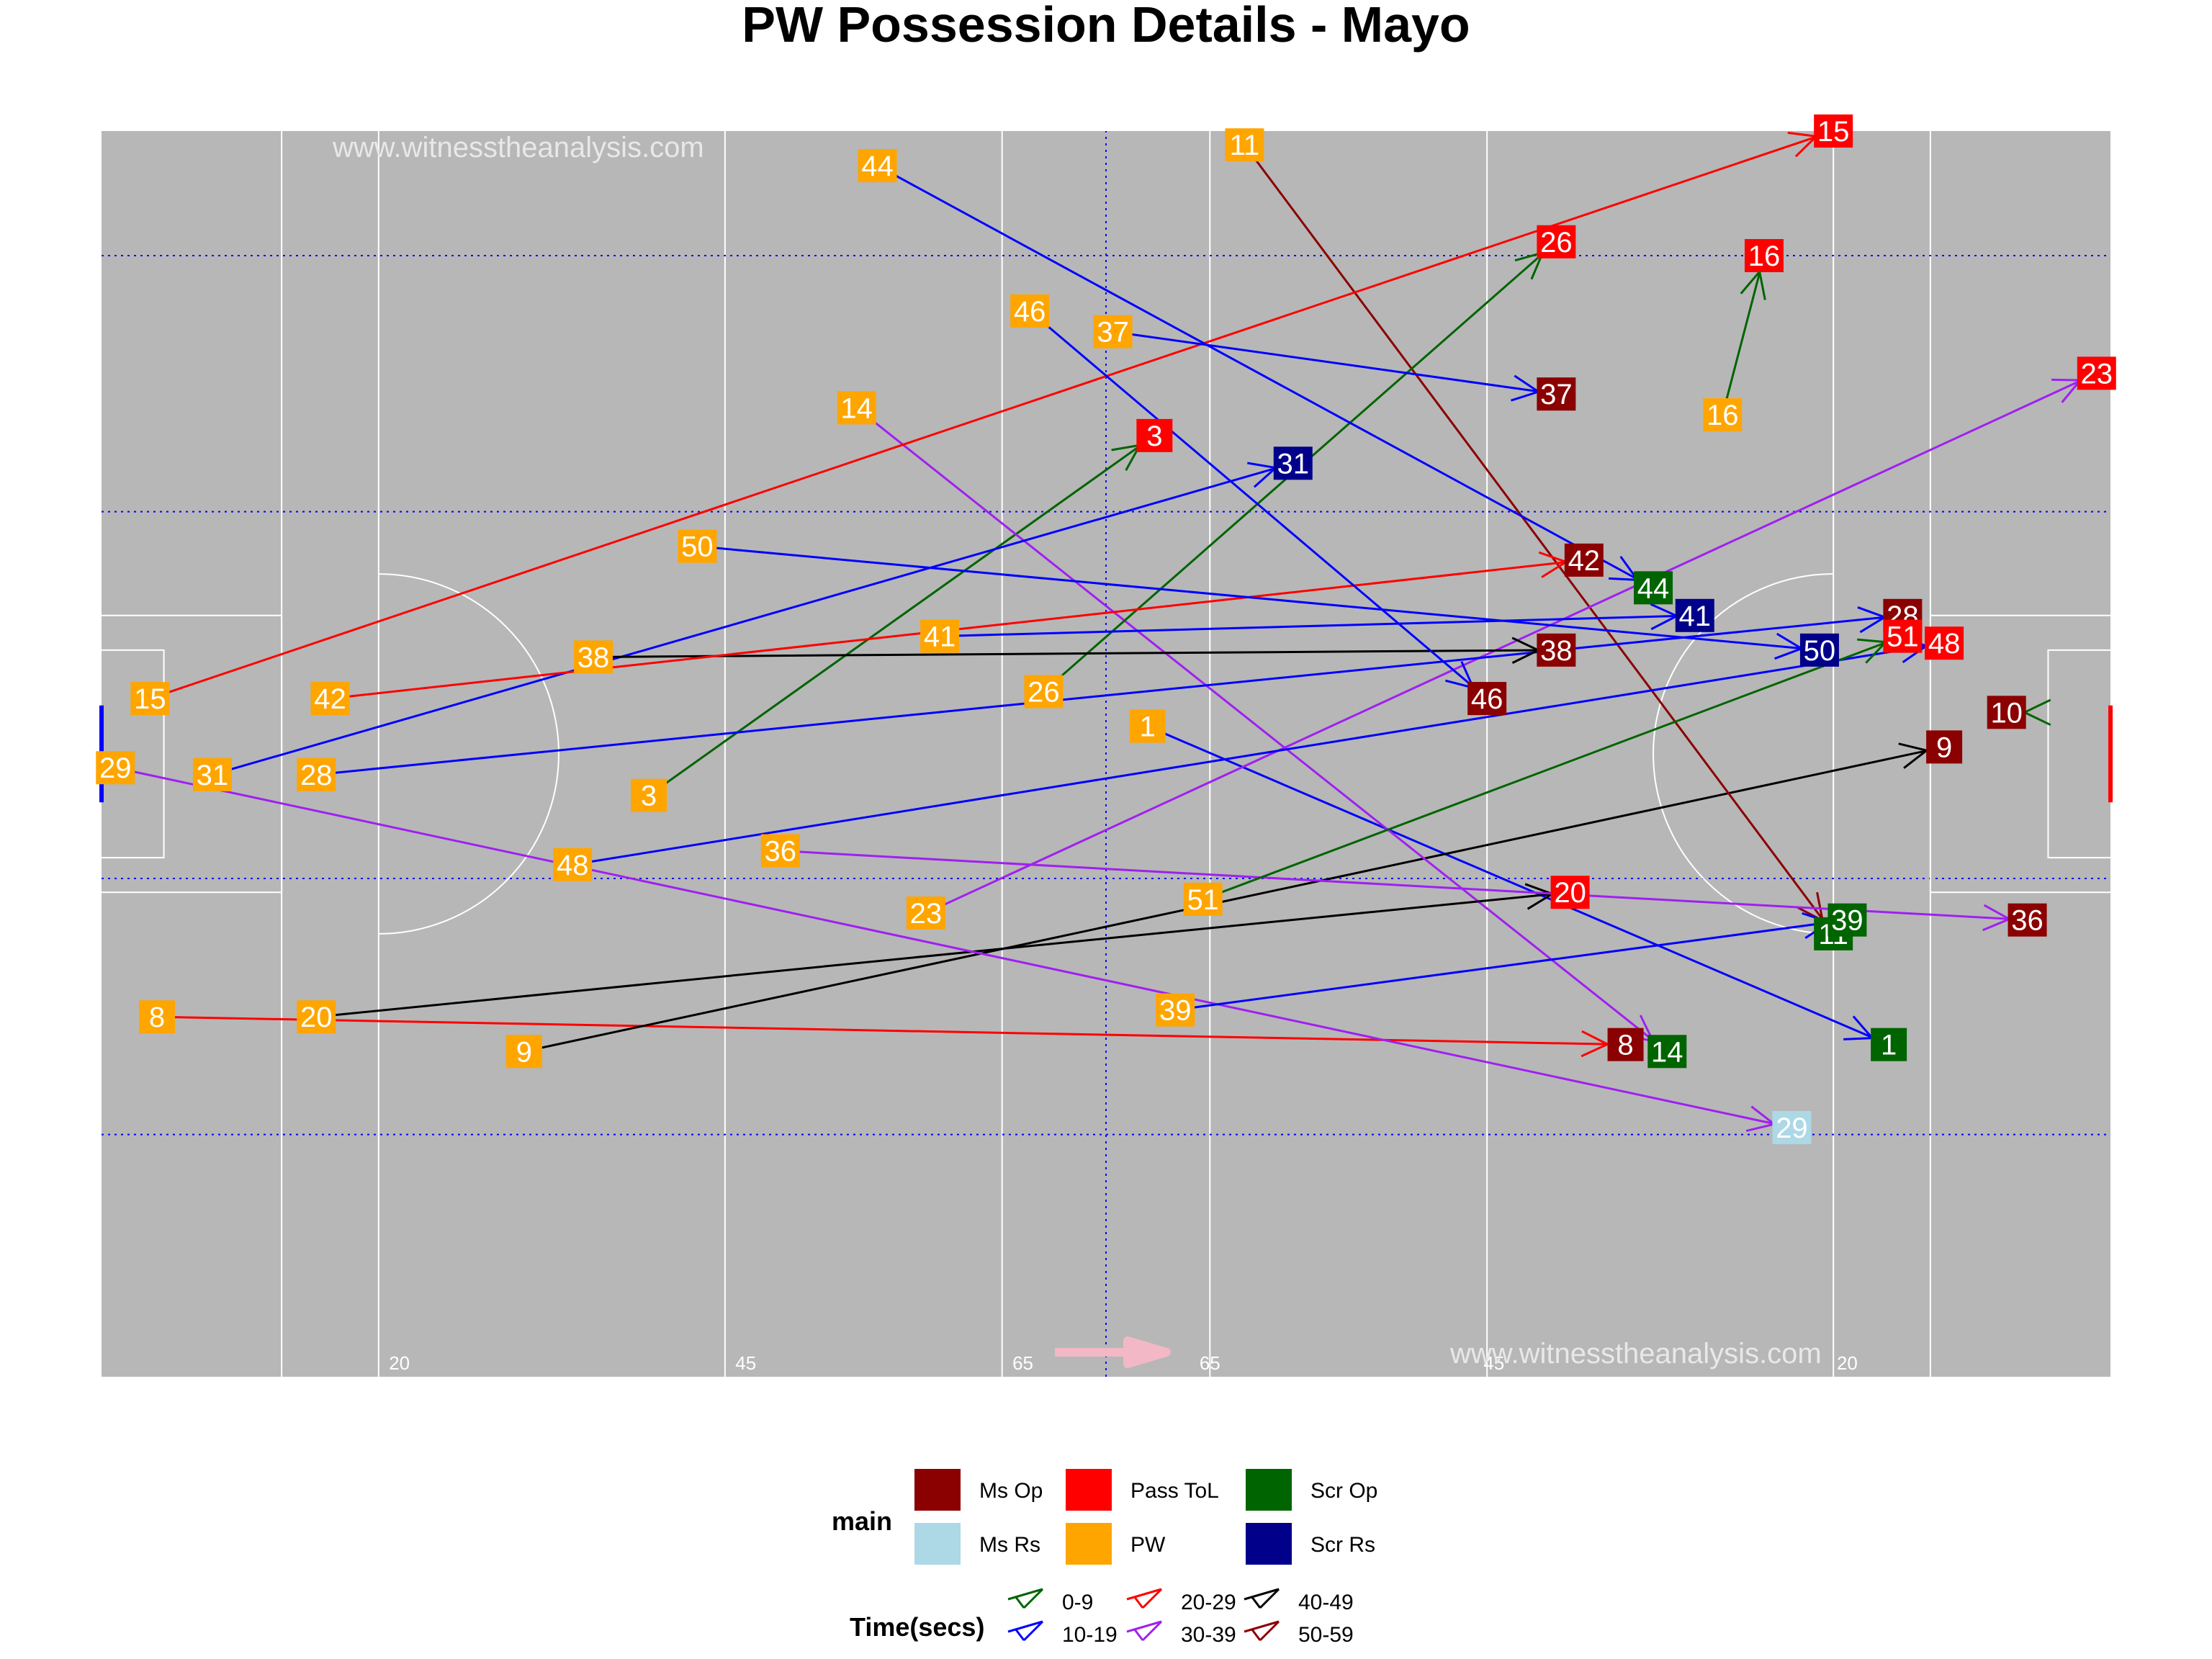  I want to click on start-label-42: 42, so click(330, 699).